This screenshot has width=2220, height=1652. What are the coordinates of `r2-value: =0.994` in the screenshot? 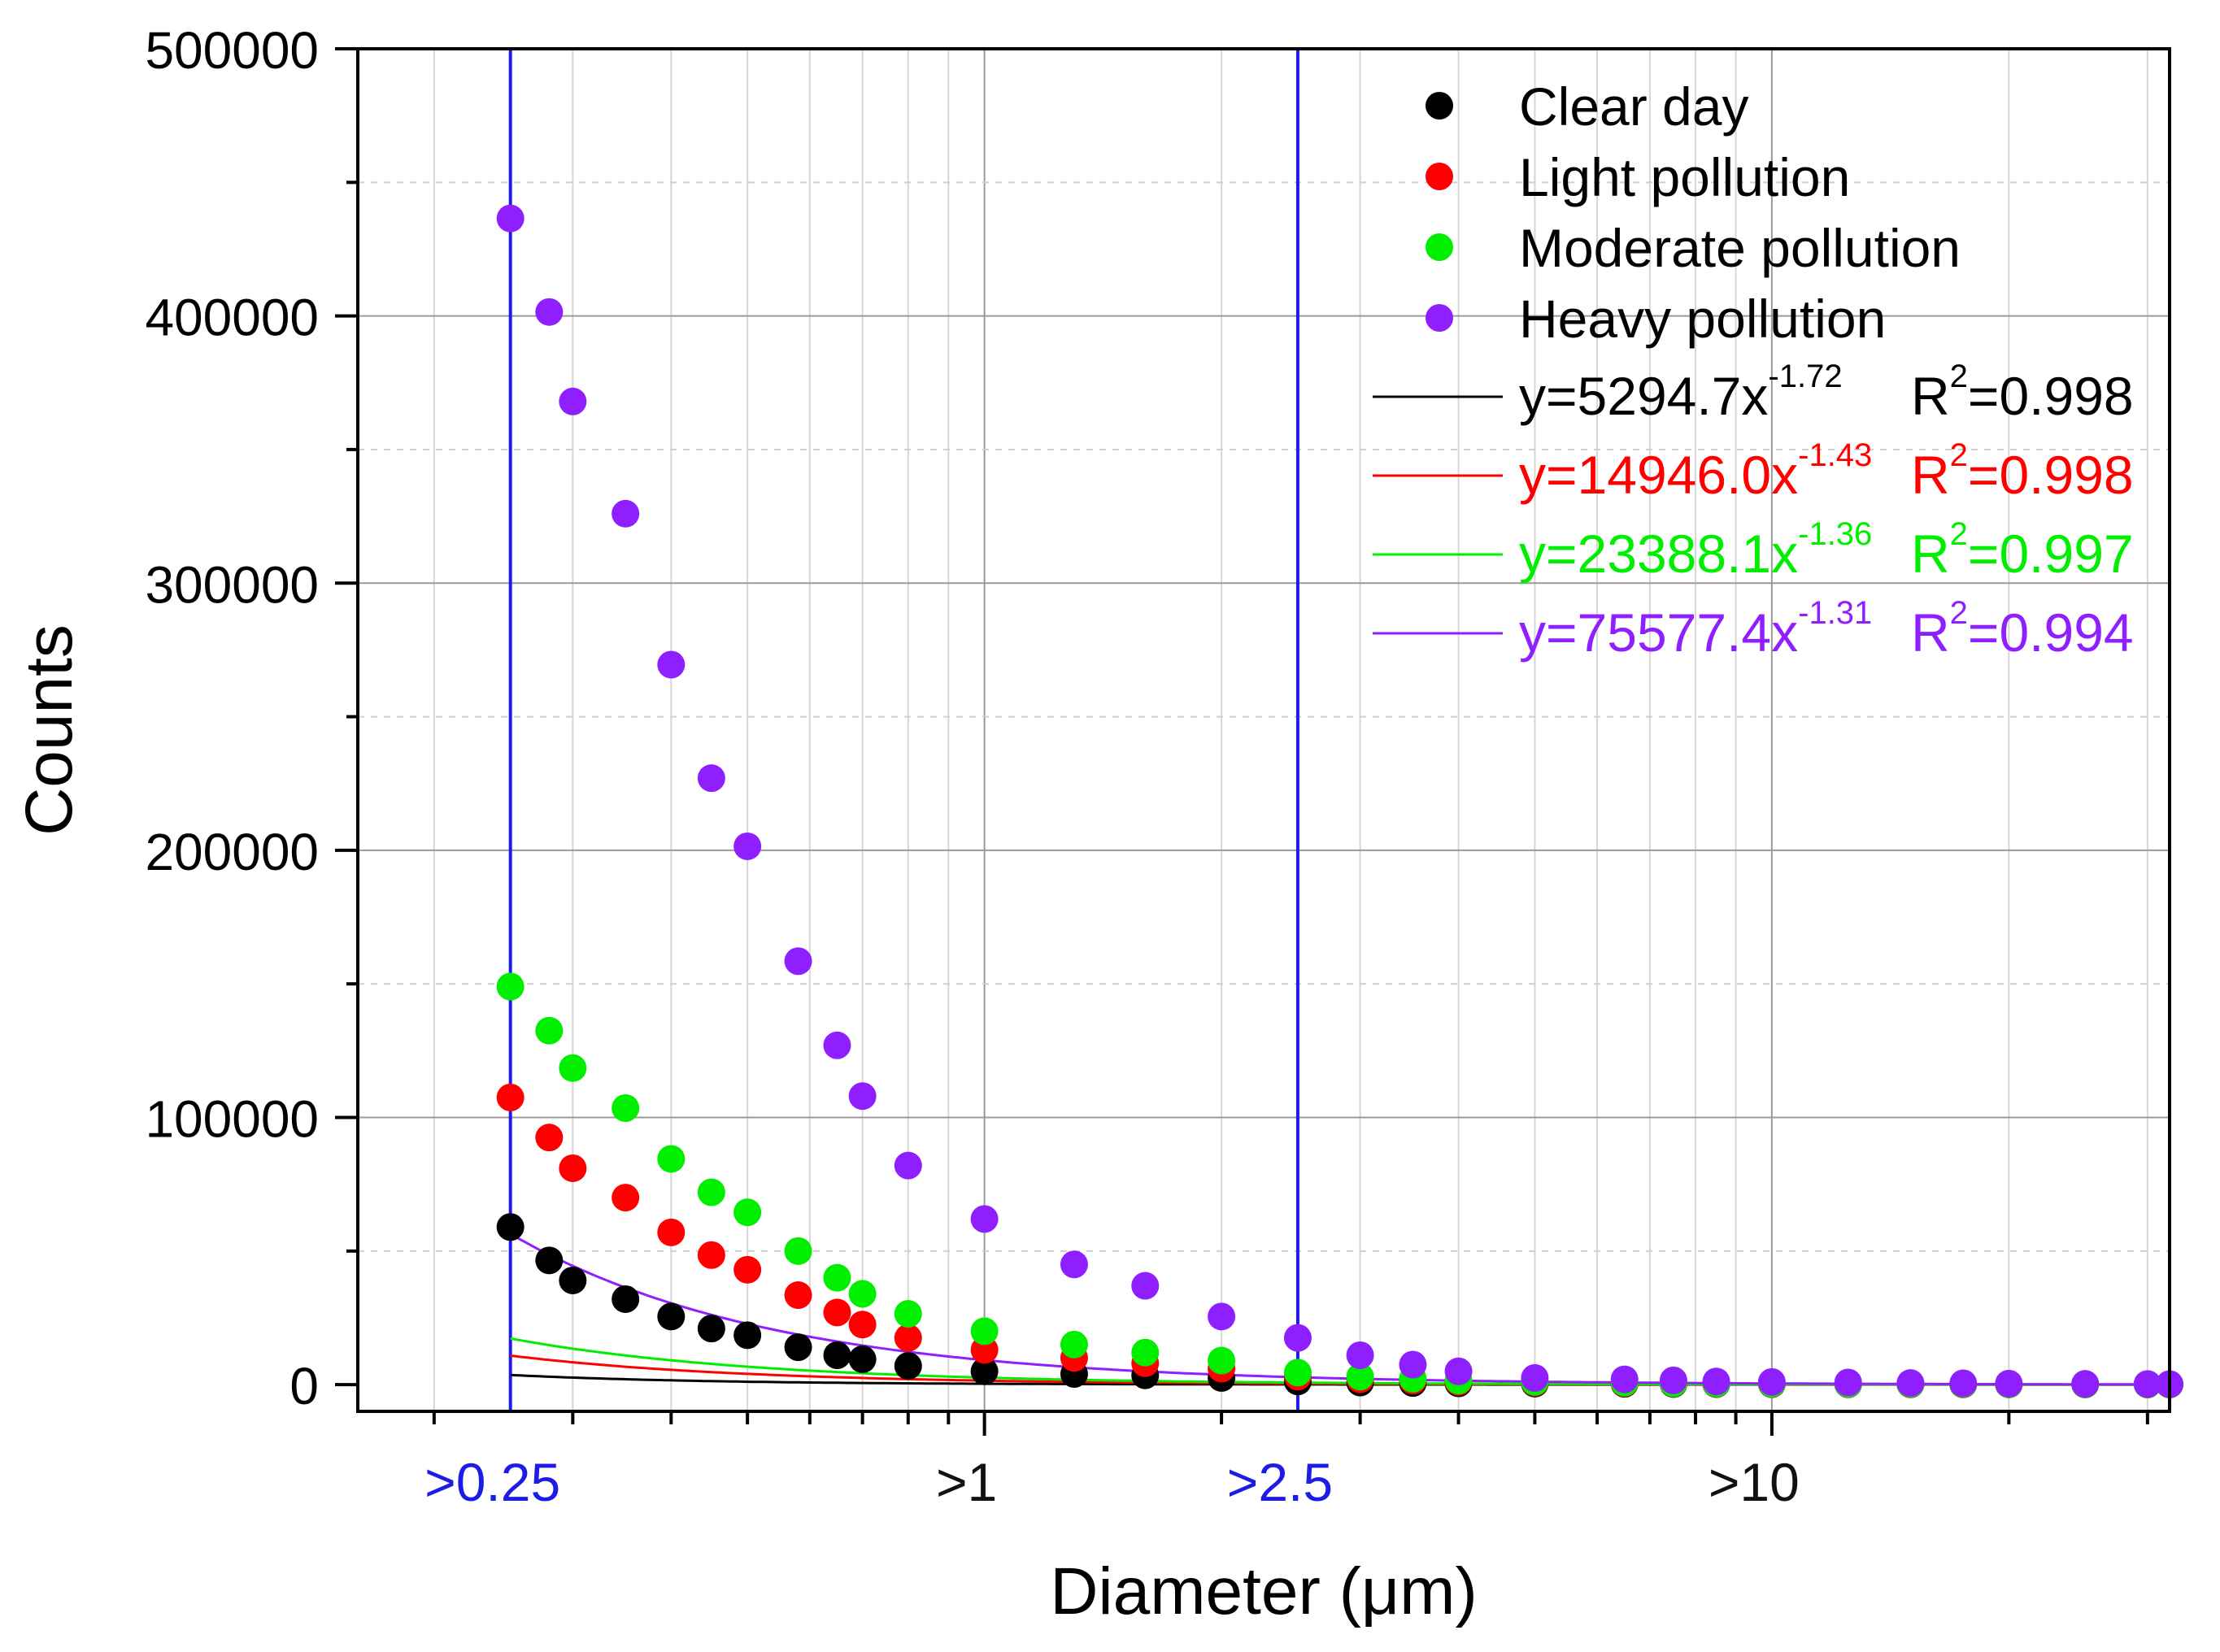 It's located at (2051, 632).